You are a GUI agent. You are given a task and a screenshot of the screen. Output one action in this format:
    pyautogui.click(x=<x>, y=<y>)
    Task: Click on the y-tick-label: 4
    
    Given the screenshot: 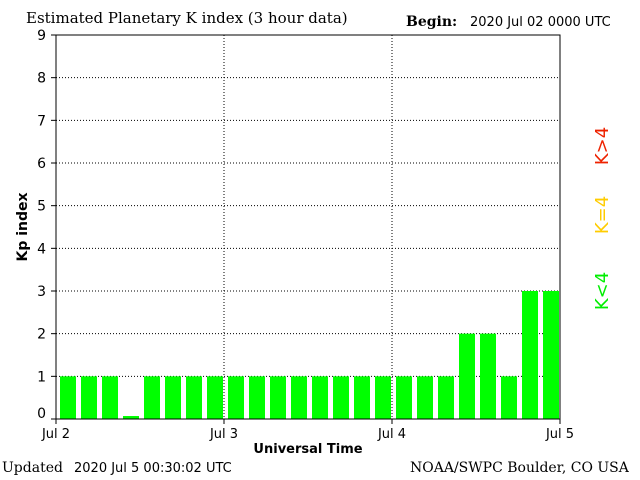 What is the action you would take?
    pyautogui.click(x=41, y=249)
    